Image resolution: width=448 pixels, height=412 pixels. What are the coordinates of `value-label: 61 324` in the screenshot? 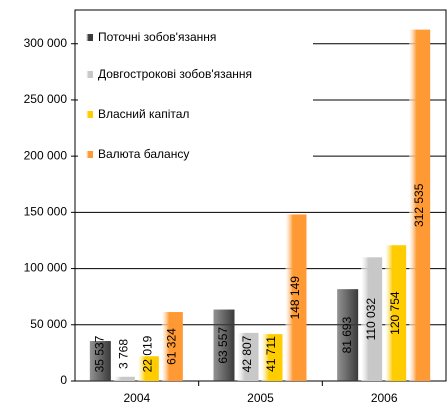 It's located at (172, 346).